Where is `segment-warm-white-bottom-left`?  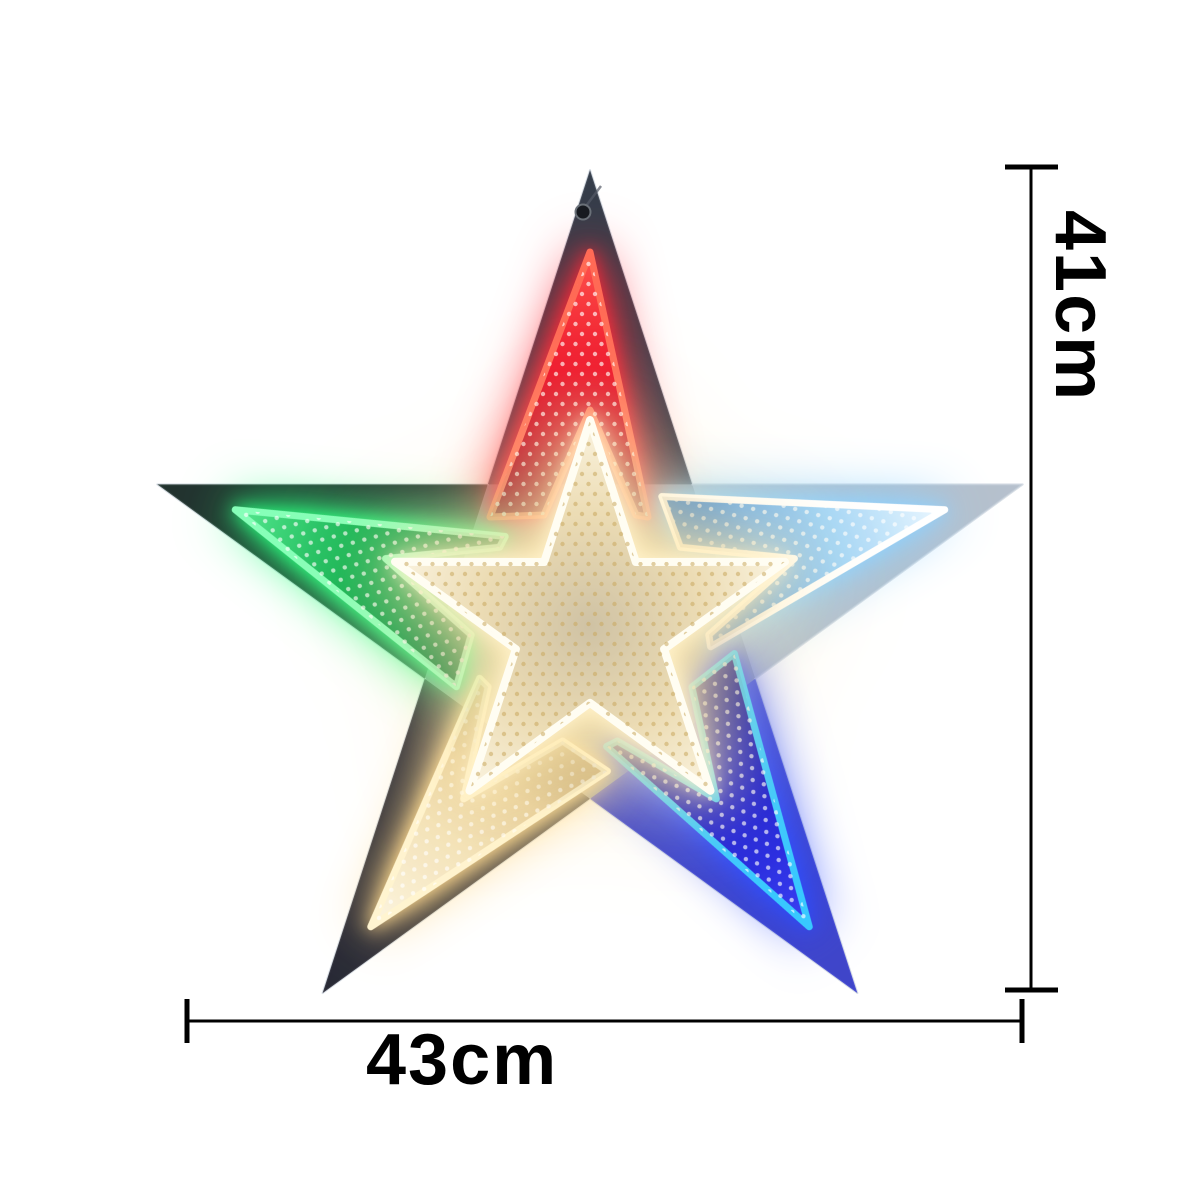
segment-warm-white-bottom-left is located at coordinates (489, 802).